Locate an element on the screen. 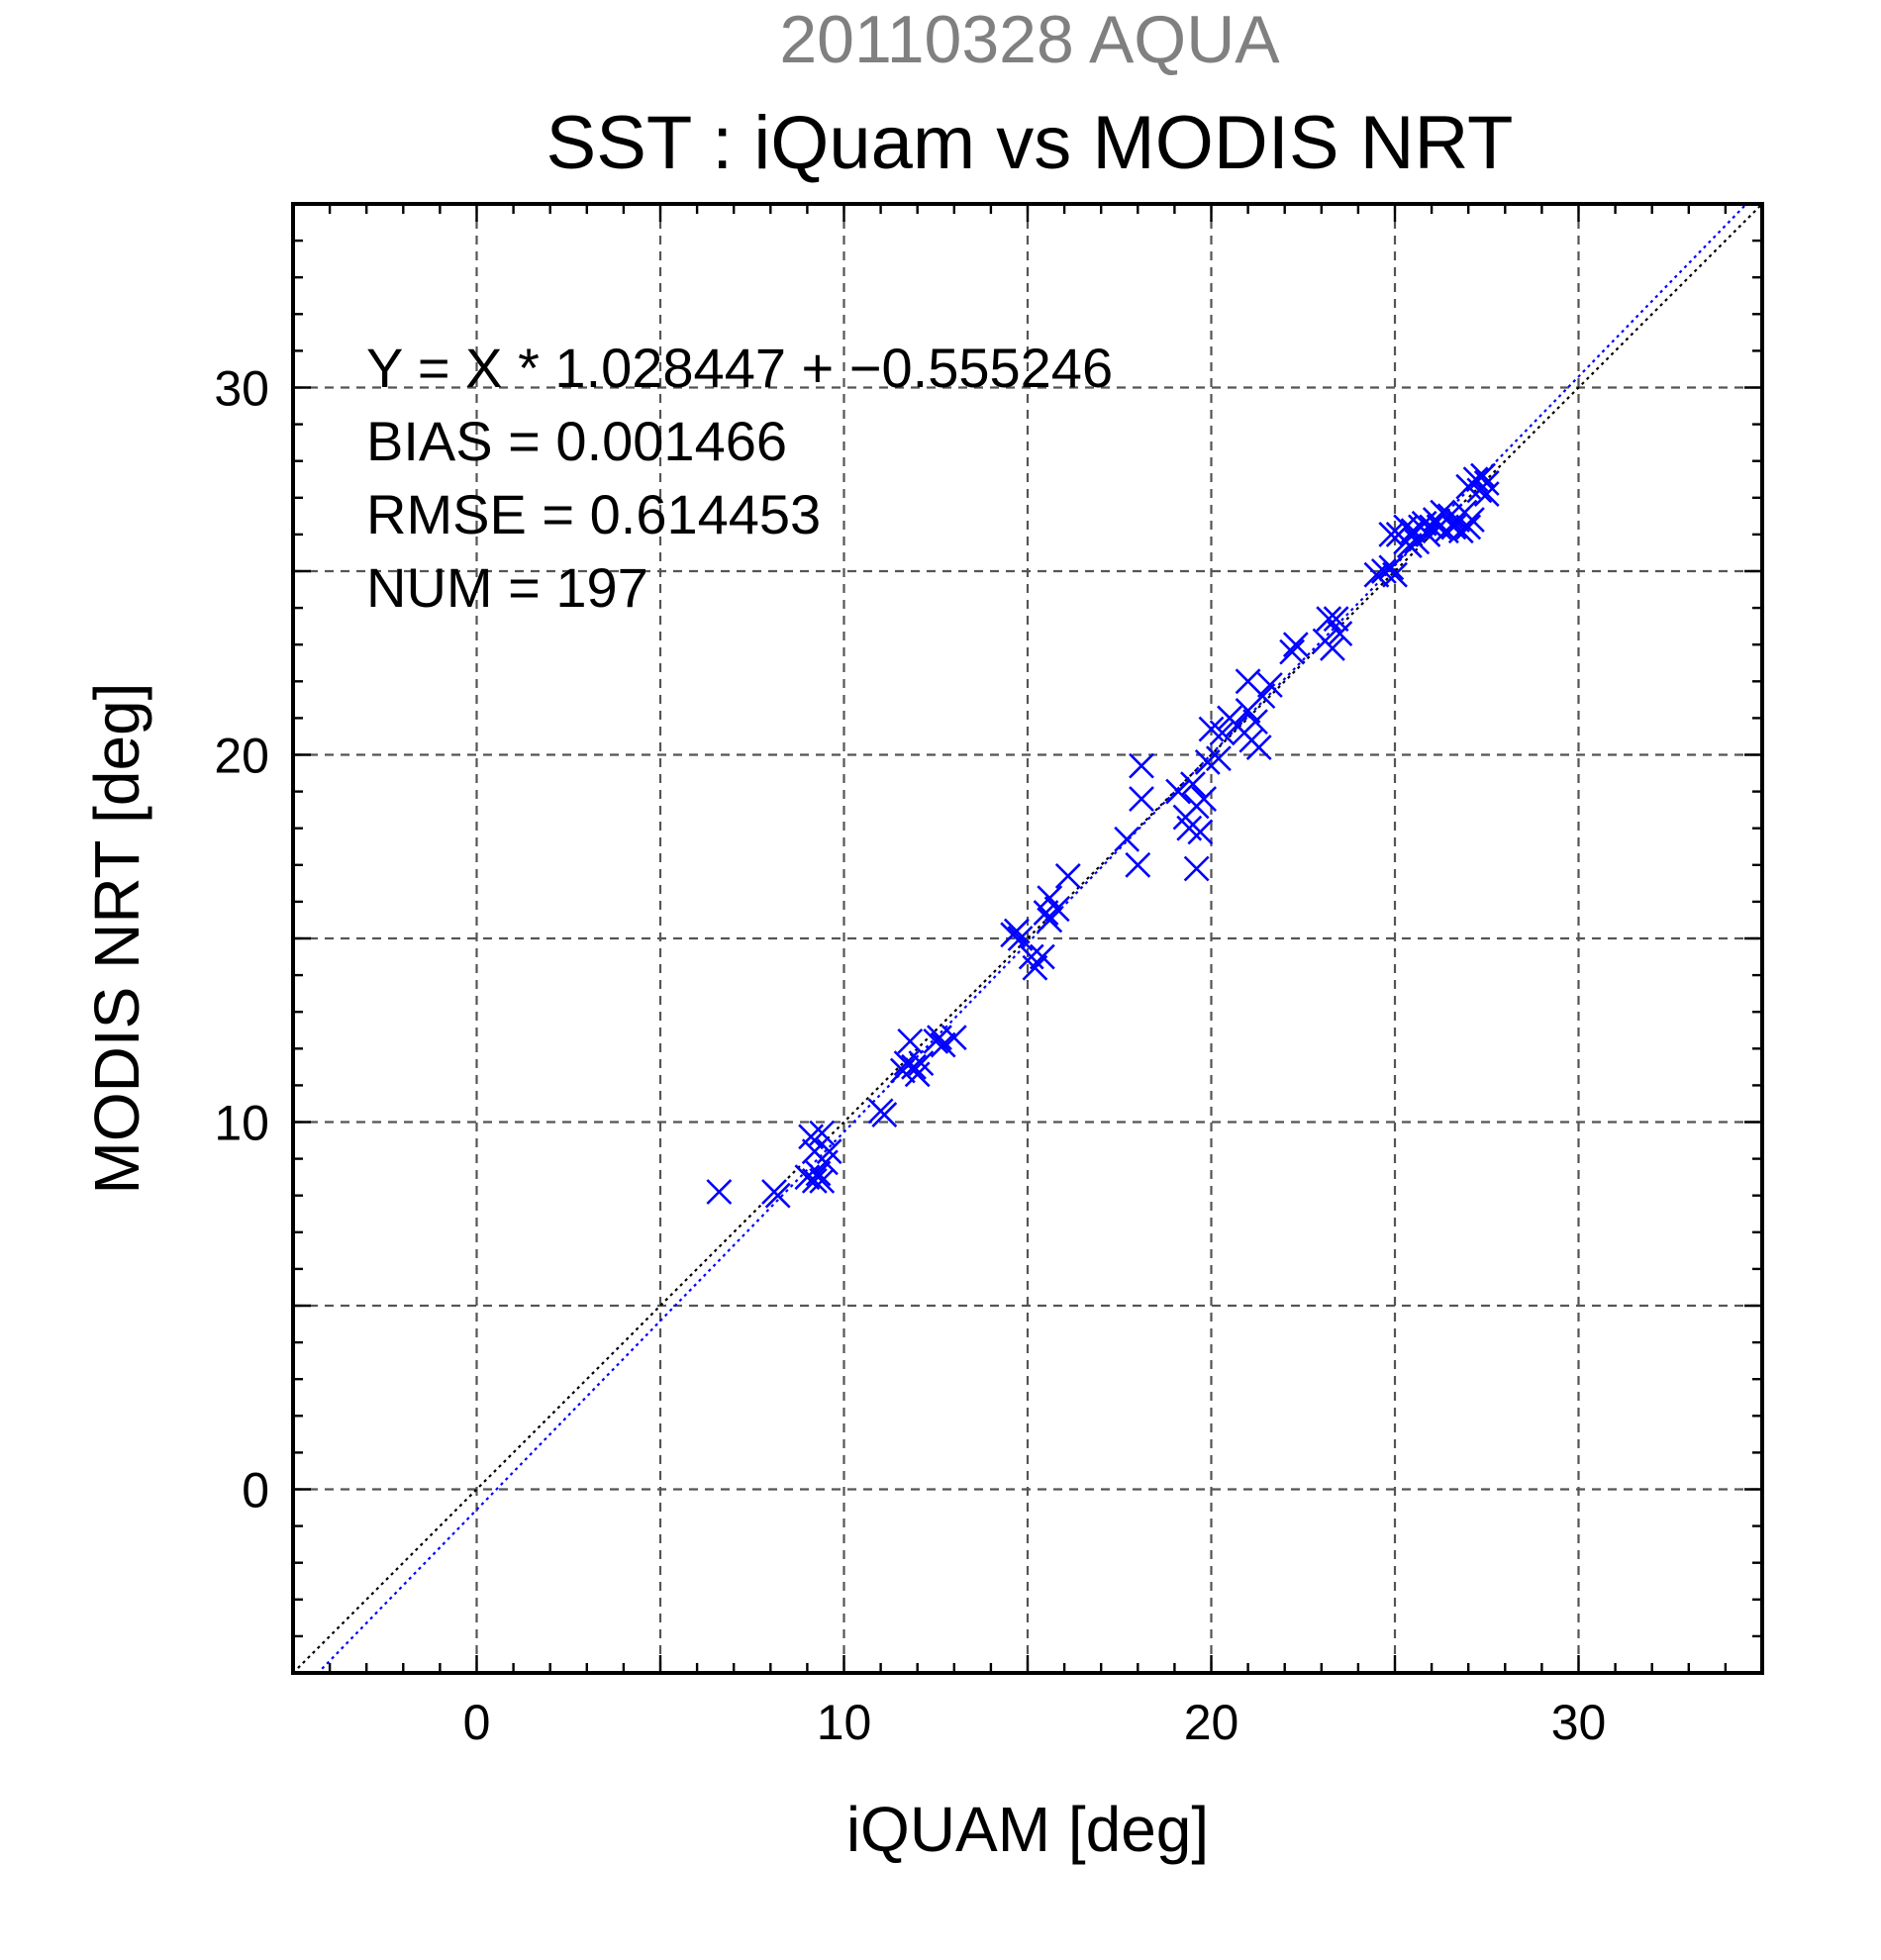  y-tick-label: 0 is located at coordinates (255, 1491).